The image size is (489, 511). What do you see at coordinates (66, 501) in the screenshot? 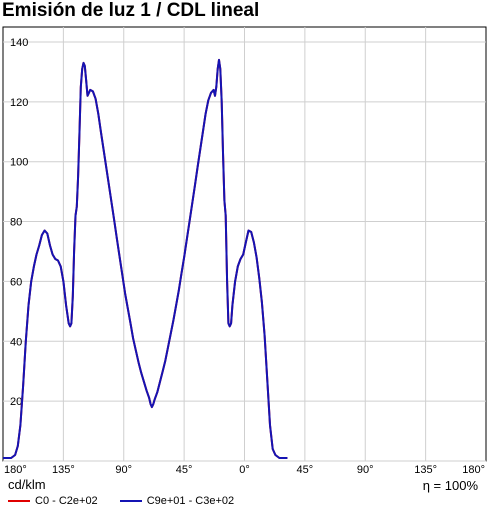
I see `legend-label-c0: C0 - C2e+02` at bounding box center [66, 501].